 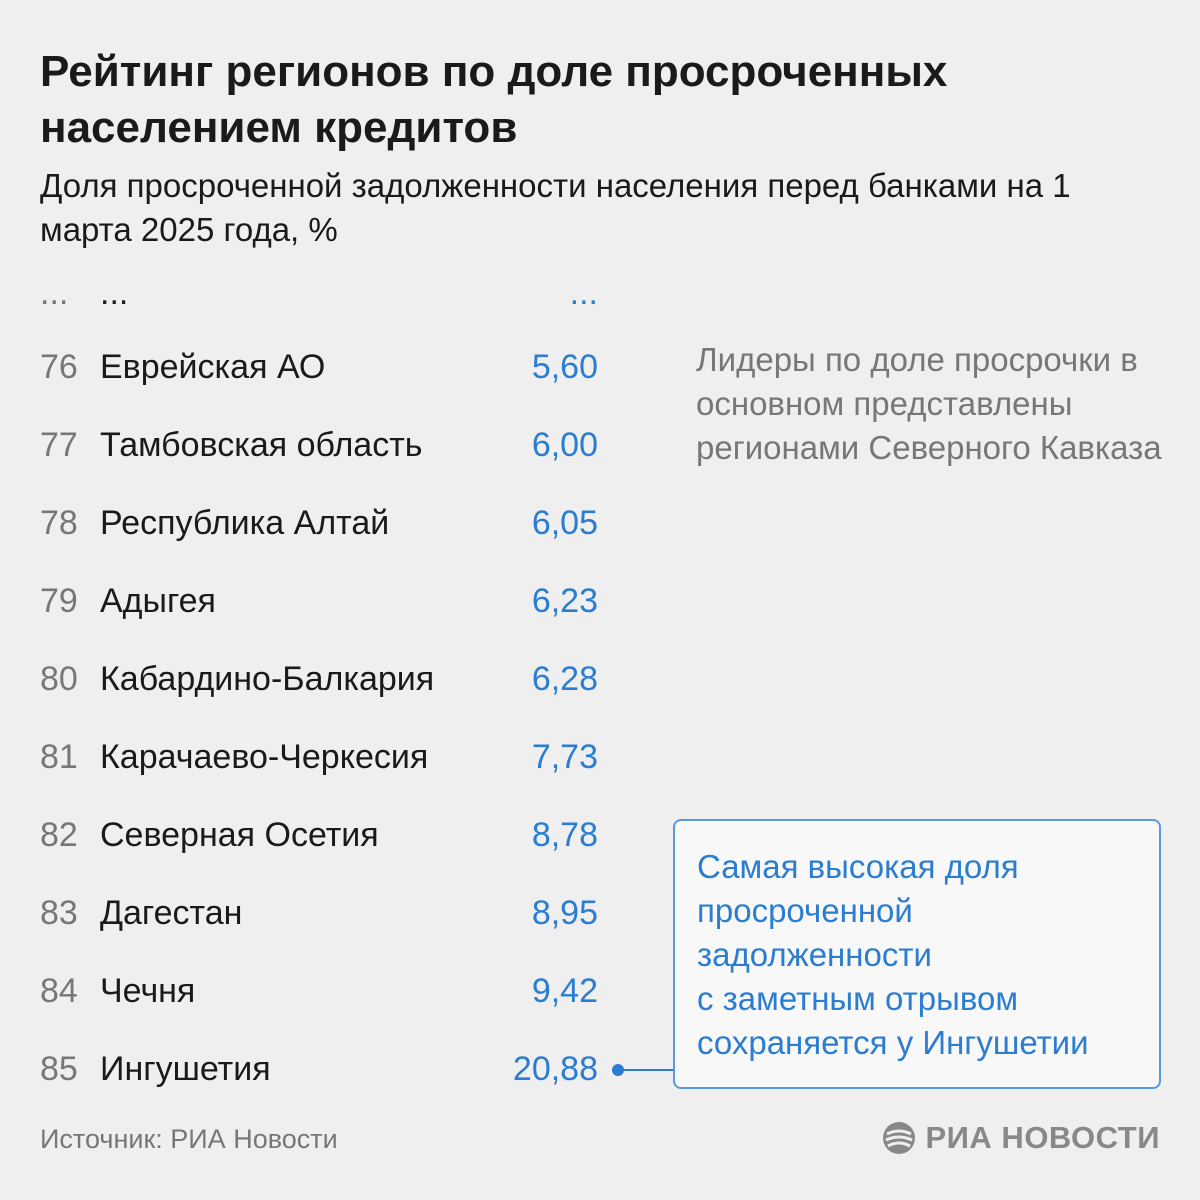 What do you see at coordinates (59, 991) in the screenshot?
I see `row-rank: 84` at bounding box center [59, 991].